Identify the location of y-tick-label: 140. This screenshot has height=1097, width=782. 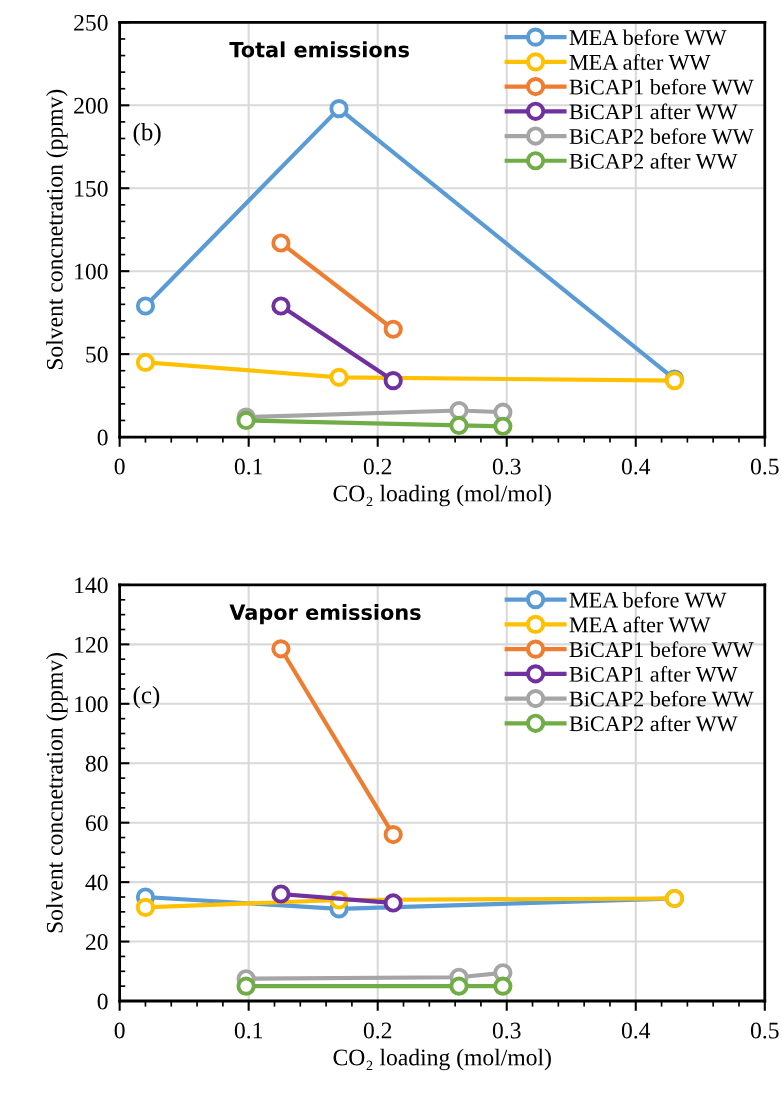
(91, 585).